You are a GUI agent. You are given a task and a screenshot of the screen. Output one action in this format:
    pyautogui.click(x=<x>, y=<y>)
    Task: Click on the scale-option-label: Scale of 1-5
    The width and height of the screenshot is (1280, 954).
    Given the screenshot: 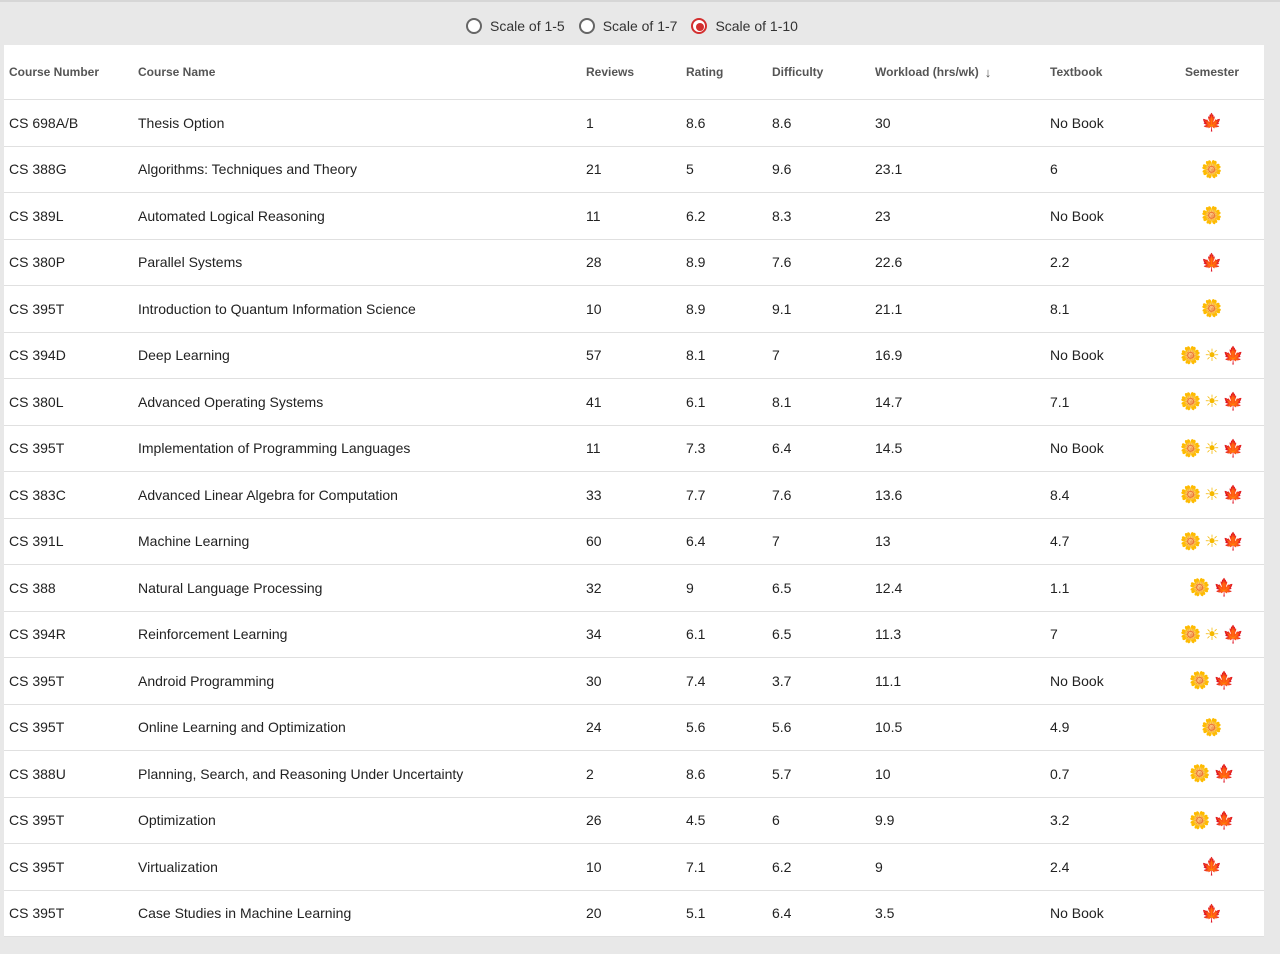 What is the action you would take?
    pyautogui.click(x=527, y=26)
    